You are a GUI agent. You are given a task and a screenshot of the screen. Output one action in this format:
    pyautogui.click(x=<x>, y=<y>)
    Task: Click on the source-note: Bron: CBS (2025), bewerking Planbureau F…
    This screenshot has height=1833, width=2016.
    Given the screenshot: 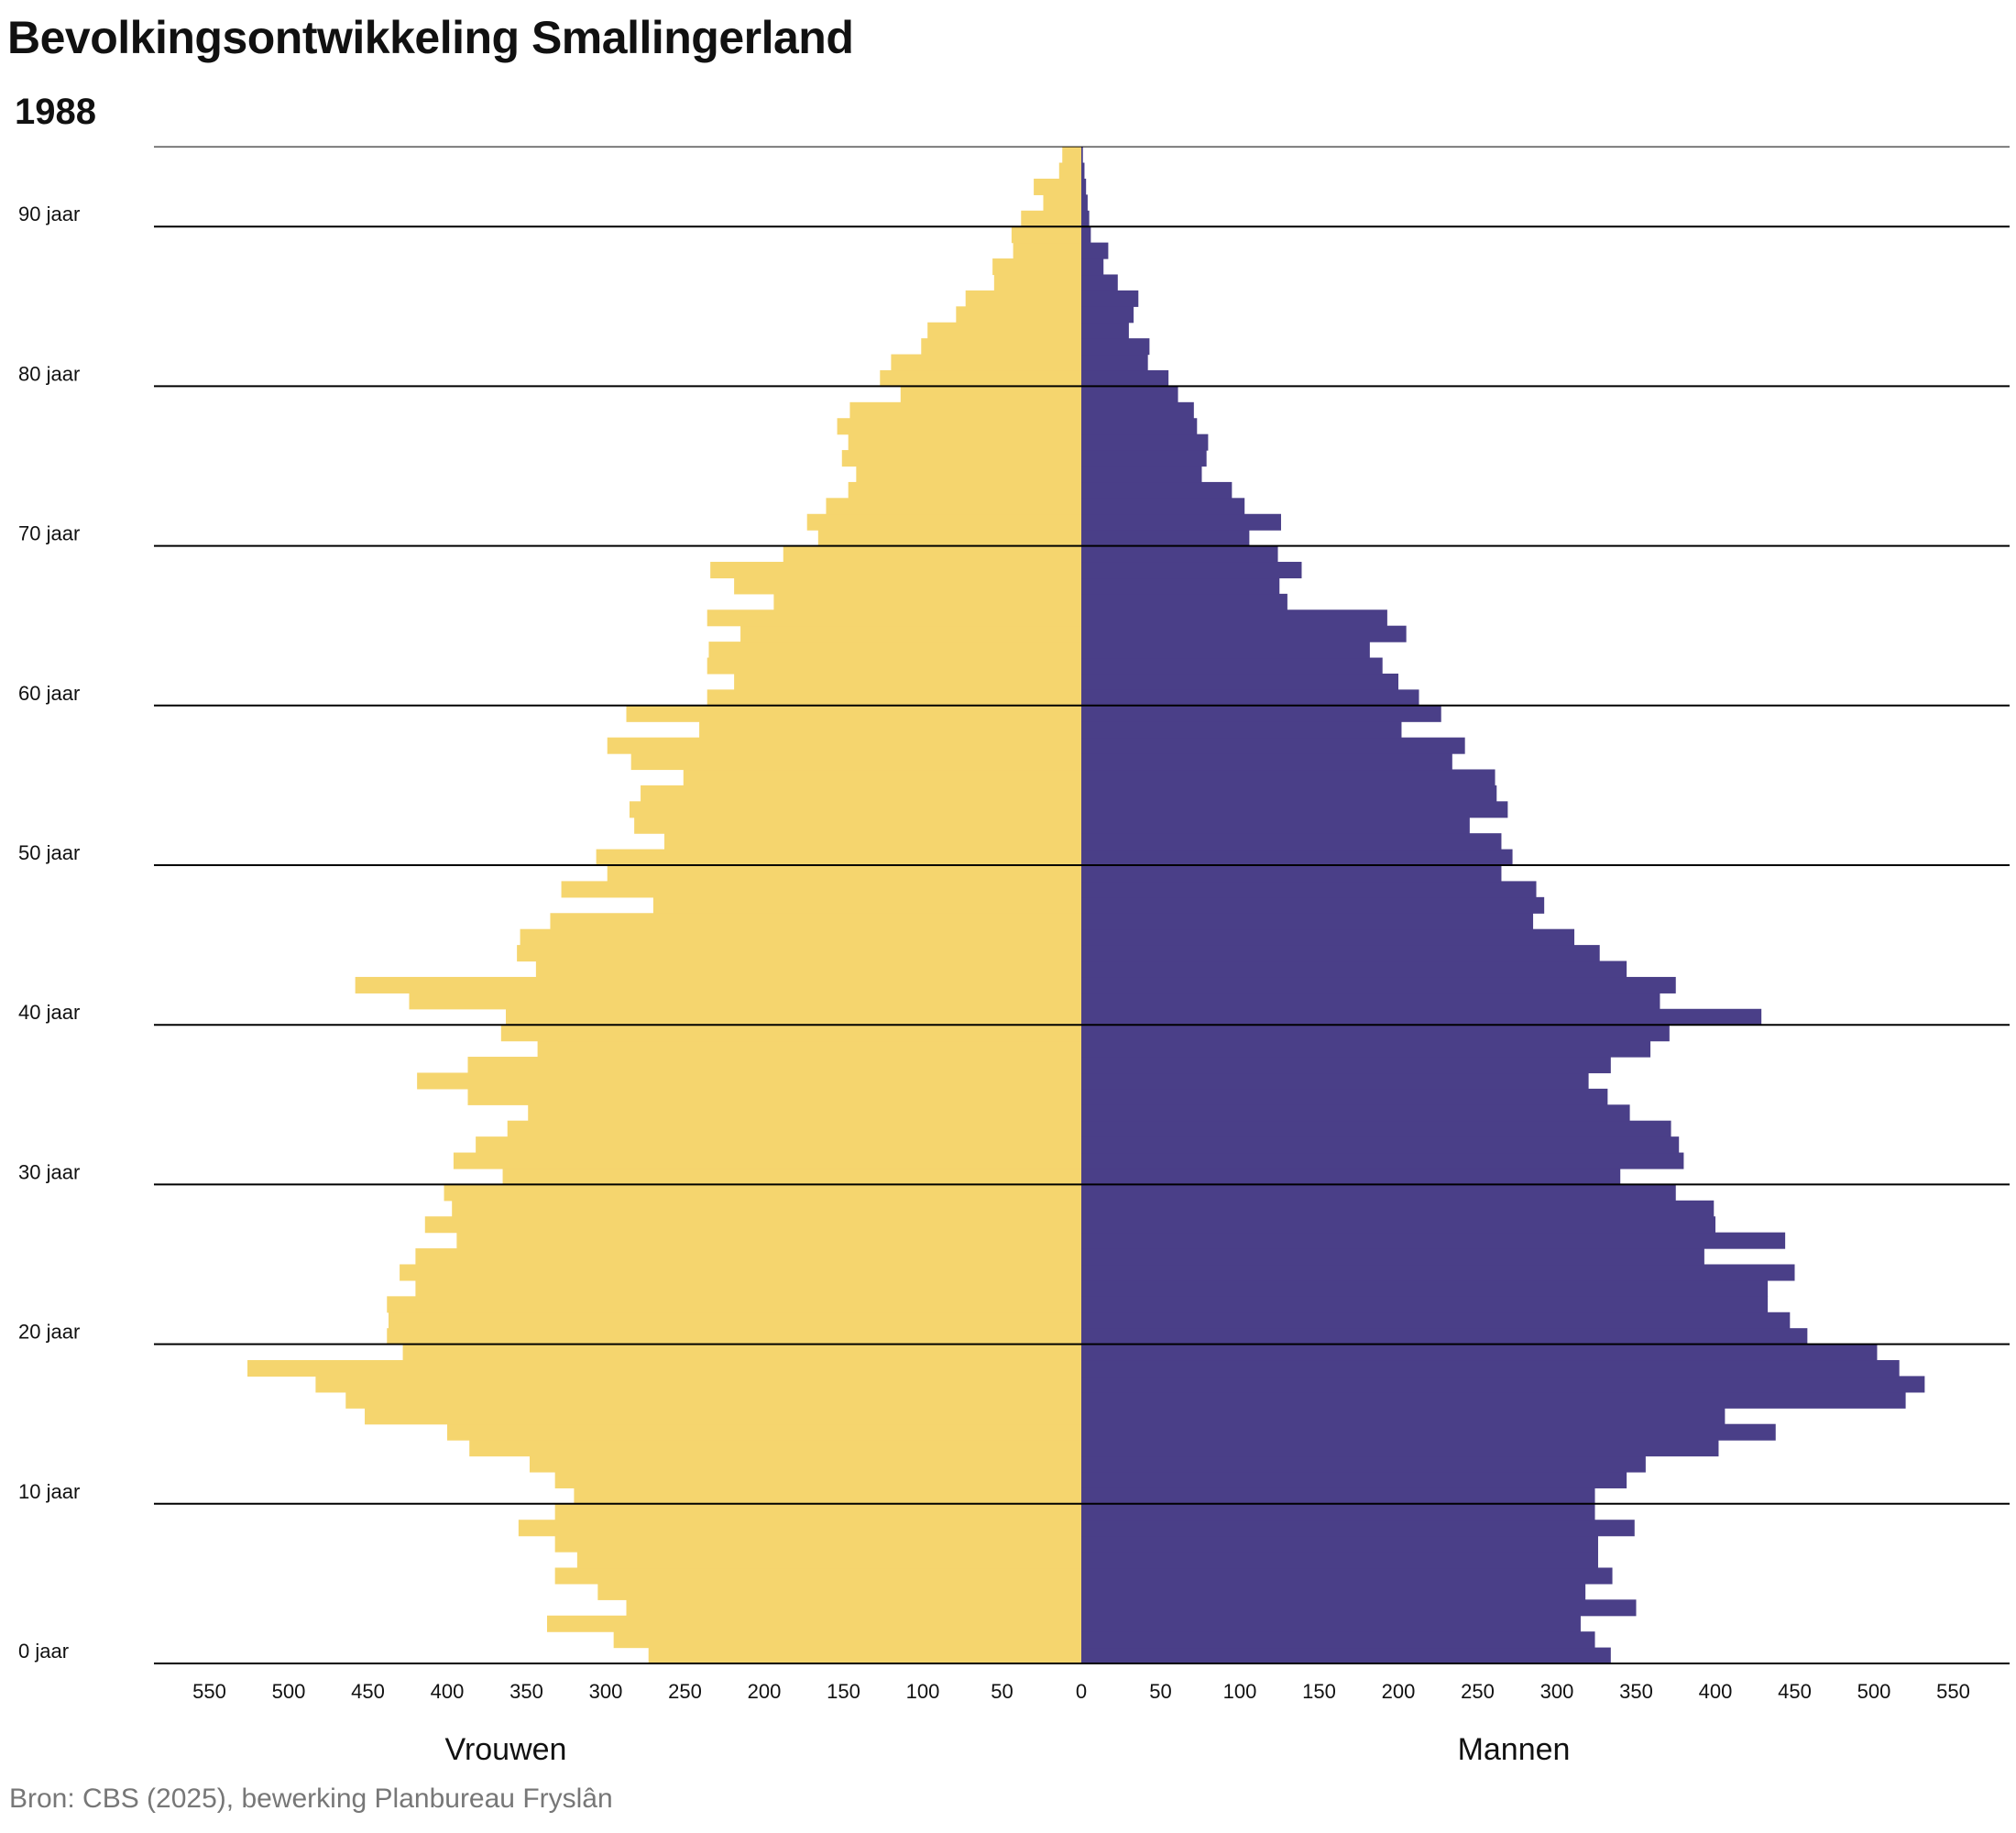 What is the action you would take?
    pyautogui.click(x=311, y=1799)
    